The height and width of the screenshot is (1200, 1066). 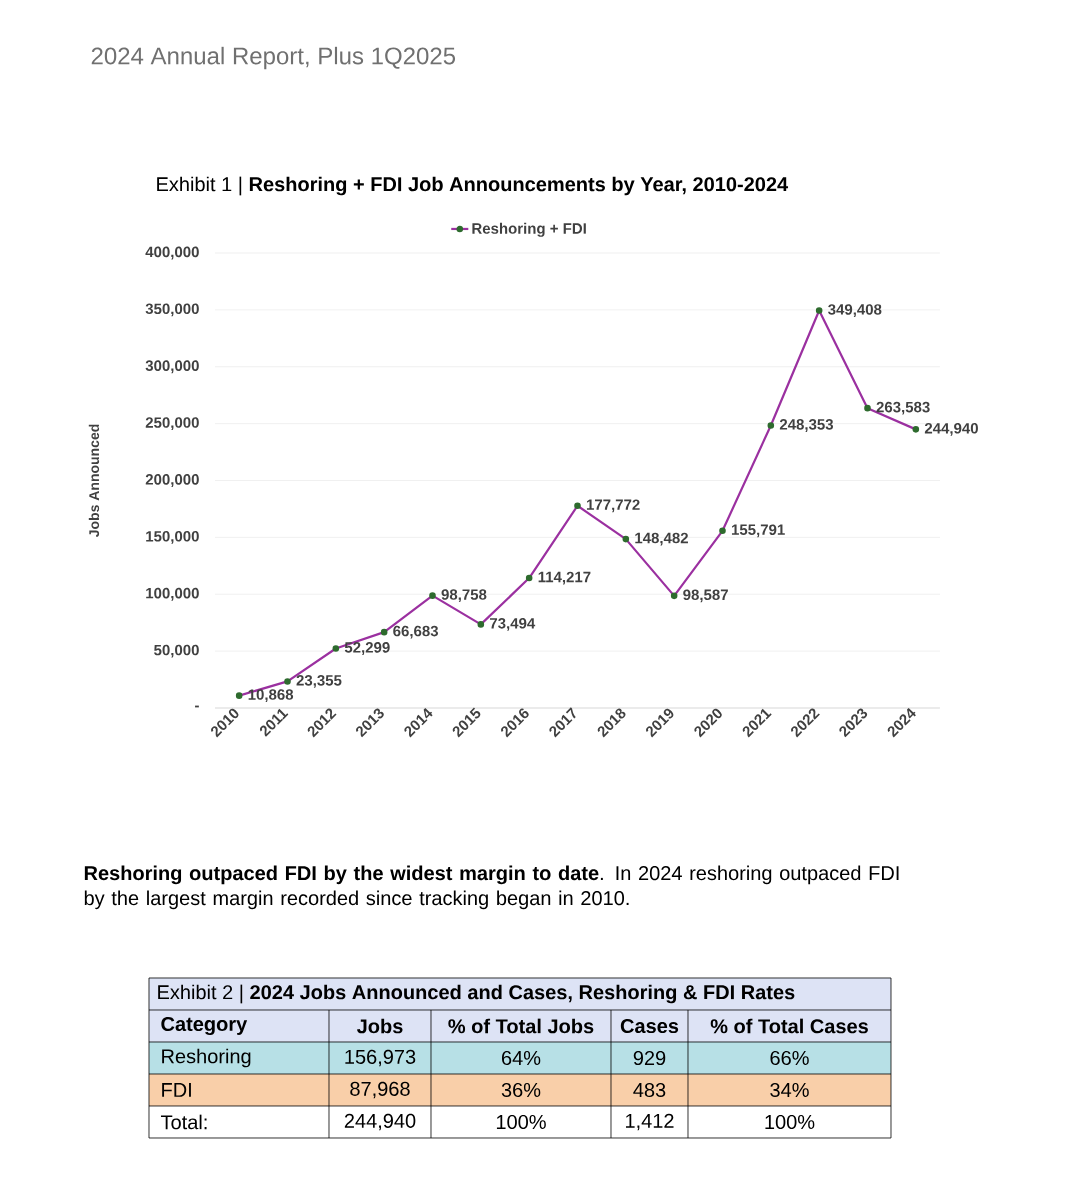 What do you see at coordinates (903, 408) in the screenshot?
I see `data-label: 263,583` at bounding box center [903, 408].